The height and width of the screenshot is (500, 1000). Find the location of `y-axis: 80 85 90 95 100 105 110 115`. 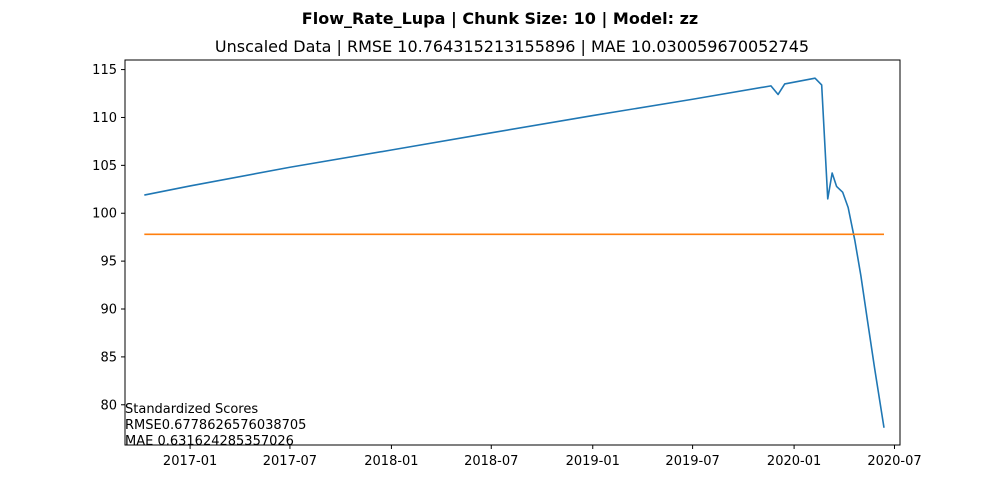

y-axis: 80 85 90 95 100 105 110 115 is located at coordinates (108, 238).